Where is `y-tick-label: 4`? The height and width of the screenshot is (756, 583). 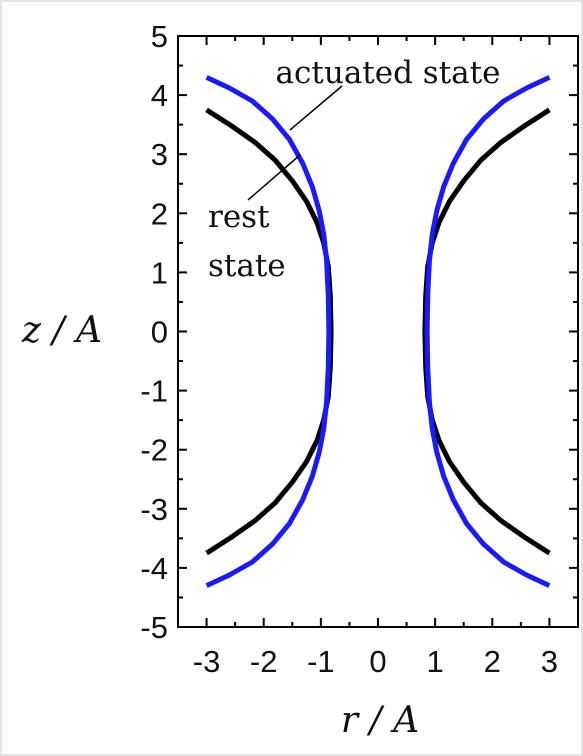 y-tick-label: 4 is located at coordinates (159, 95).